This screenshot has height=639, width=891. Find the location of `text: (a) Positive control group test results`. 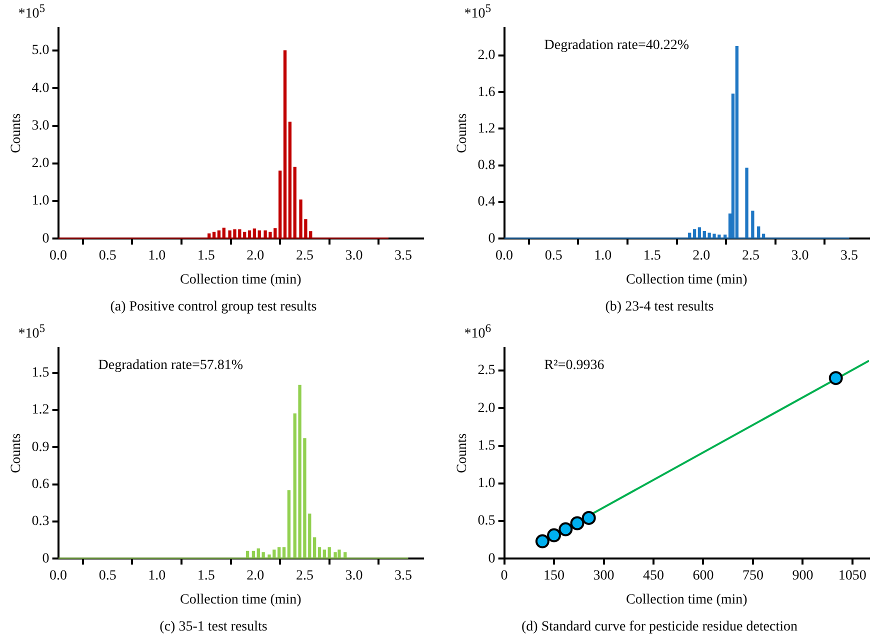

text: (a) Positive control group test results is located at coordinates (213, 306).